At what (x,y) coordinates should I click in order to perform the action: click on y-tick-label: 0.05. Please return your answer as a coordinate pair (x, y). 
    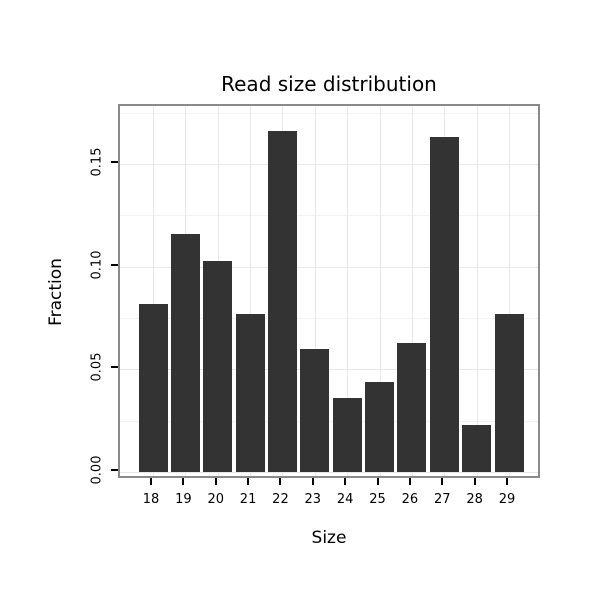
    Looking at the image, I should click on (97, 367).